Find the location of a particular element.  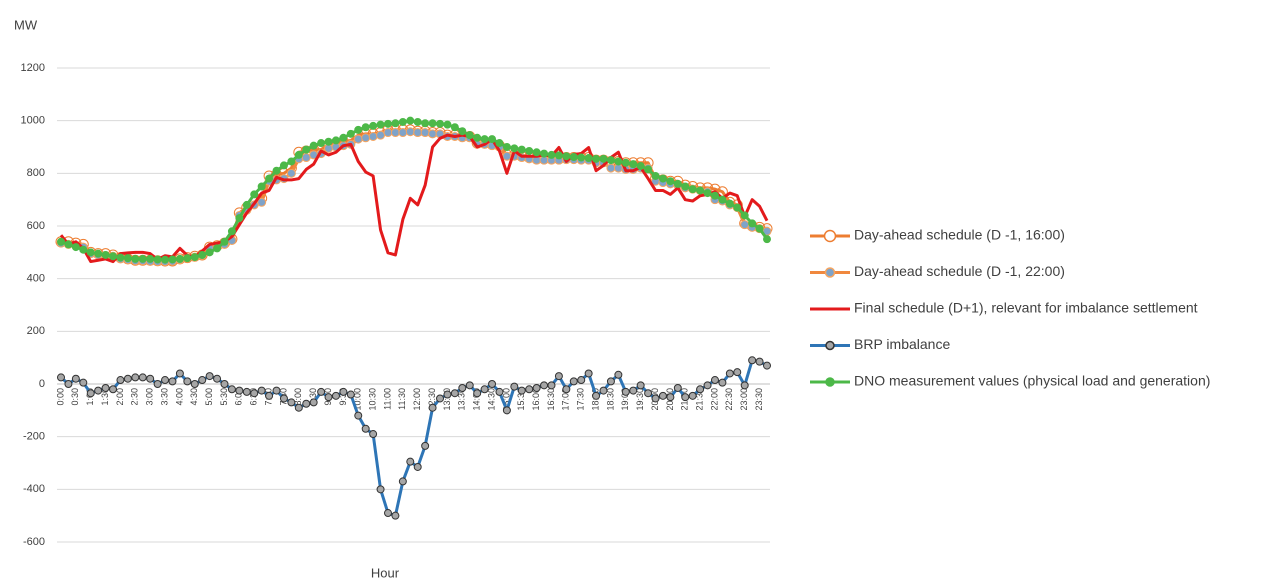

series-line is located at coordinates (414, 197).